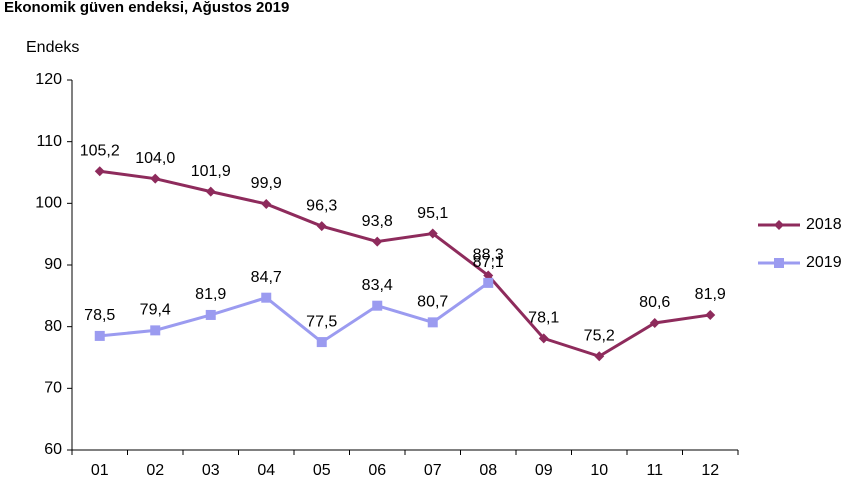 This screenshot has height=480, width=860. Describe the element at coordinates (543, 318) in the screenshot. I see `data-label: 78,1` at that location.